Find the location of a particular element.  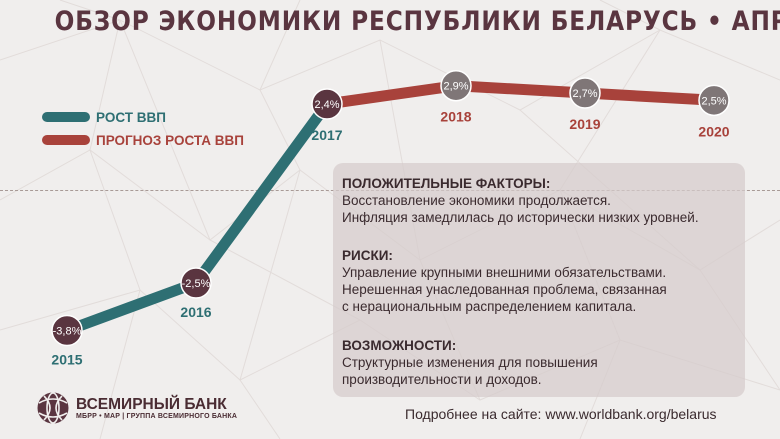

data-label: 2,9% is located at coordinates (455, 87).